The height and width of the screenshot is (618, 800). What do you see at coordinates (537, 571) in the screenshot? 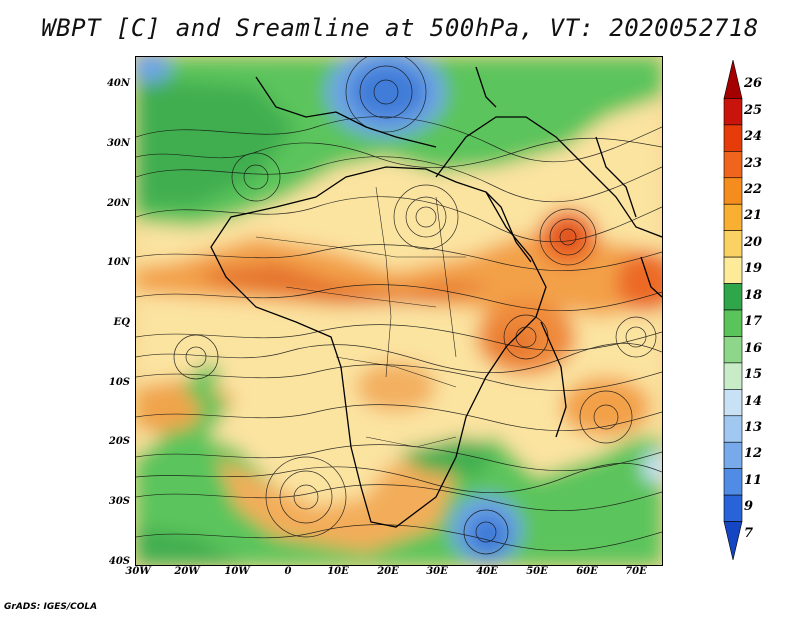
I see `lon-label-50e: 50E` at bounding box center [537, 571].